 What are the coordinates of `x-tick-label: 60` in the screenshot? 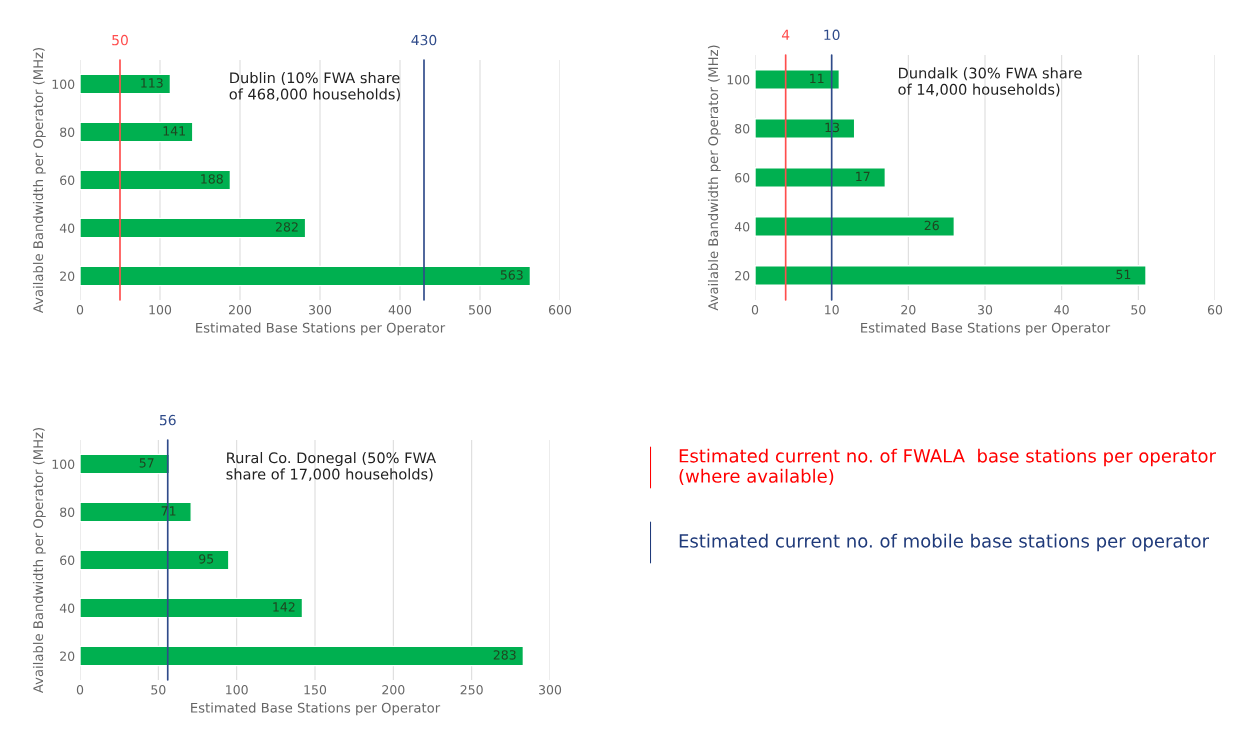 It's located at (1215, 310).